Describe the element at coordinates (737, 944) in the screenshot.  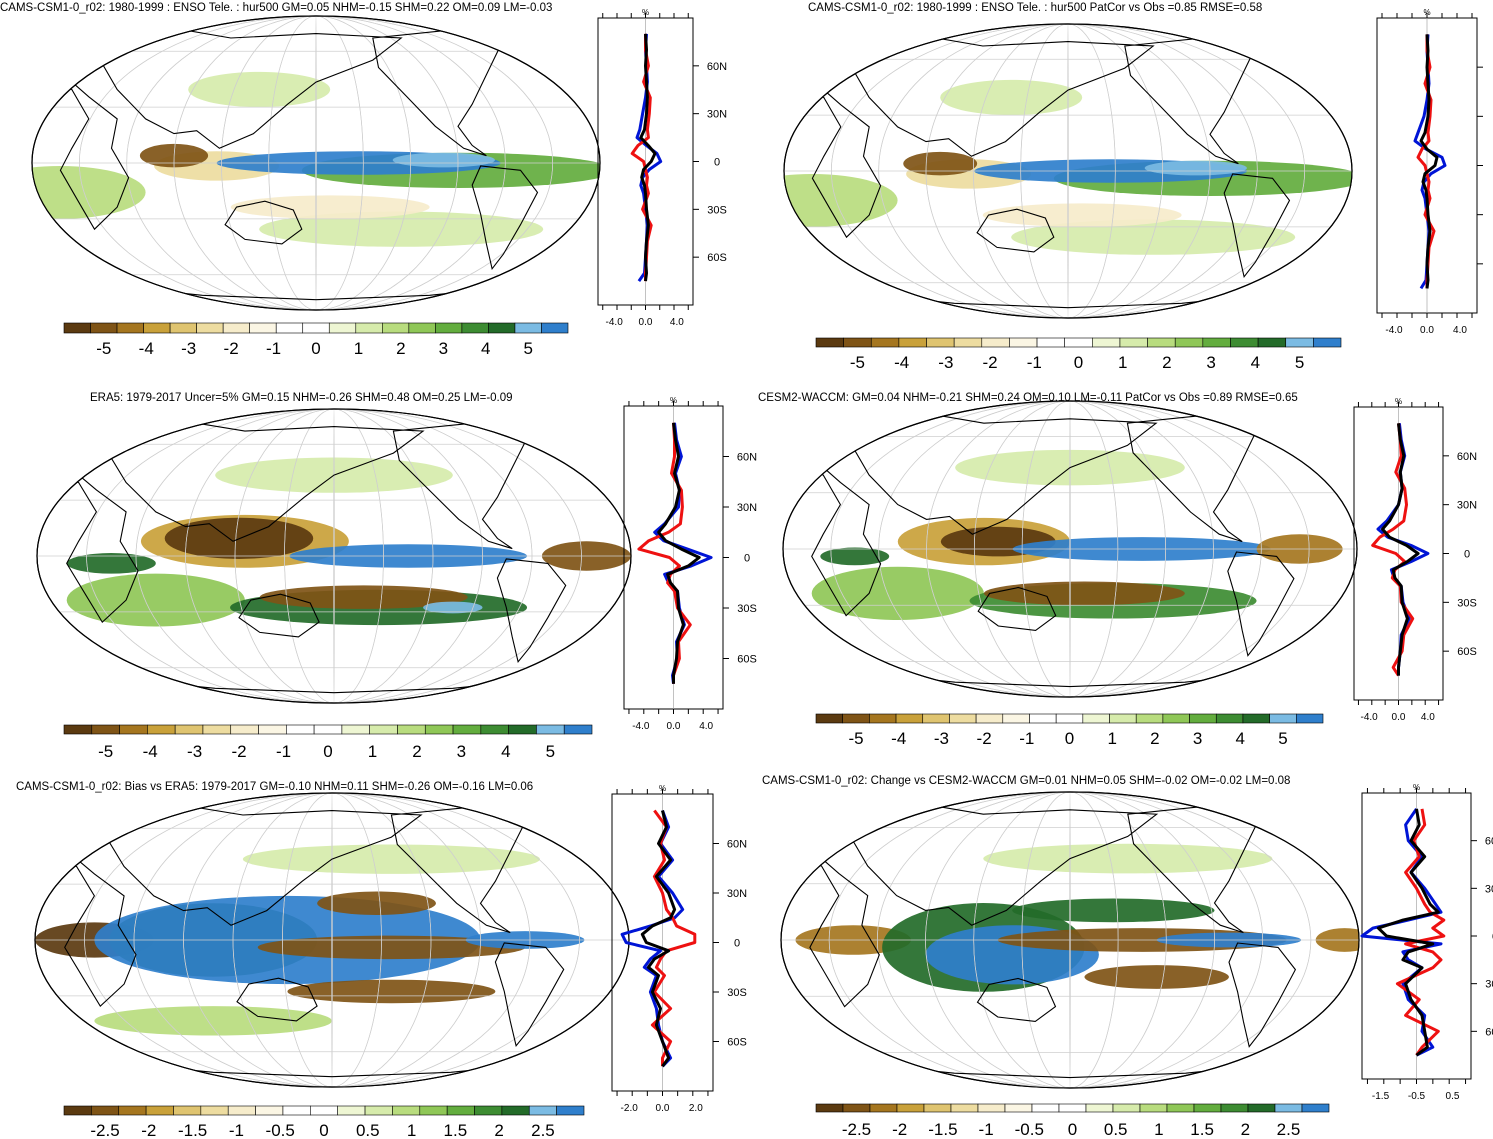
I see `profile-lat-label: 0` at that location.